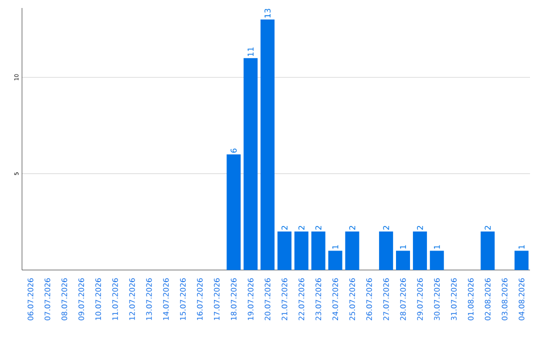 This screenshot has height=340, width=540. I want to click on data-label: 6, so click(233, 150).